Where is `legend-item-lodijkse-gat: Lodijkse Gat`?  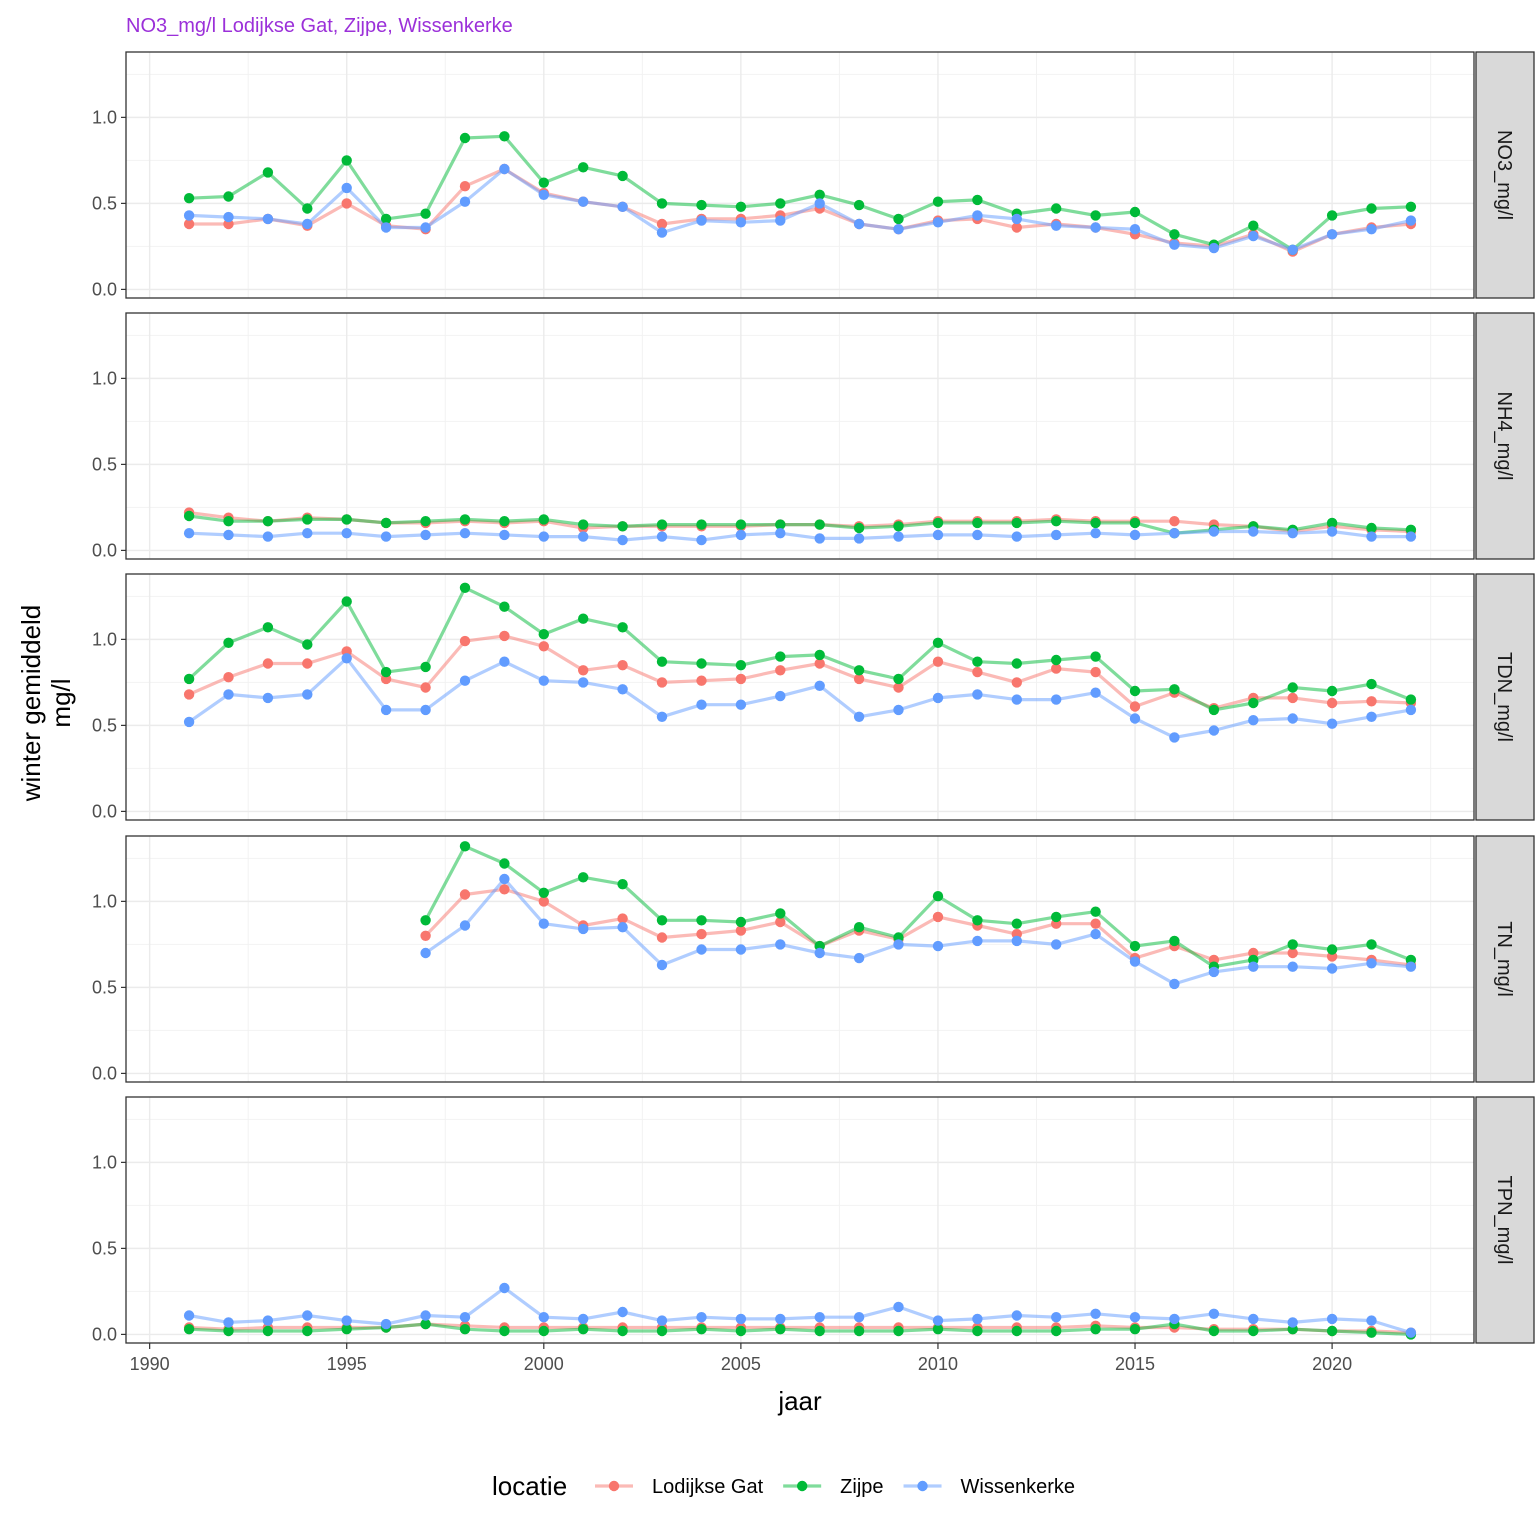
legend-item-lodijkse-gat: Lodijkse Gat is located at coordinates (679, 1487).